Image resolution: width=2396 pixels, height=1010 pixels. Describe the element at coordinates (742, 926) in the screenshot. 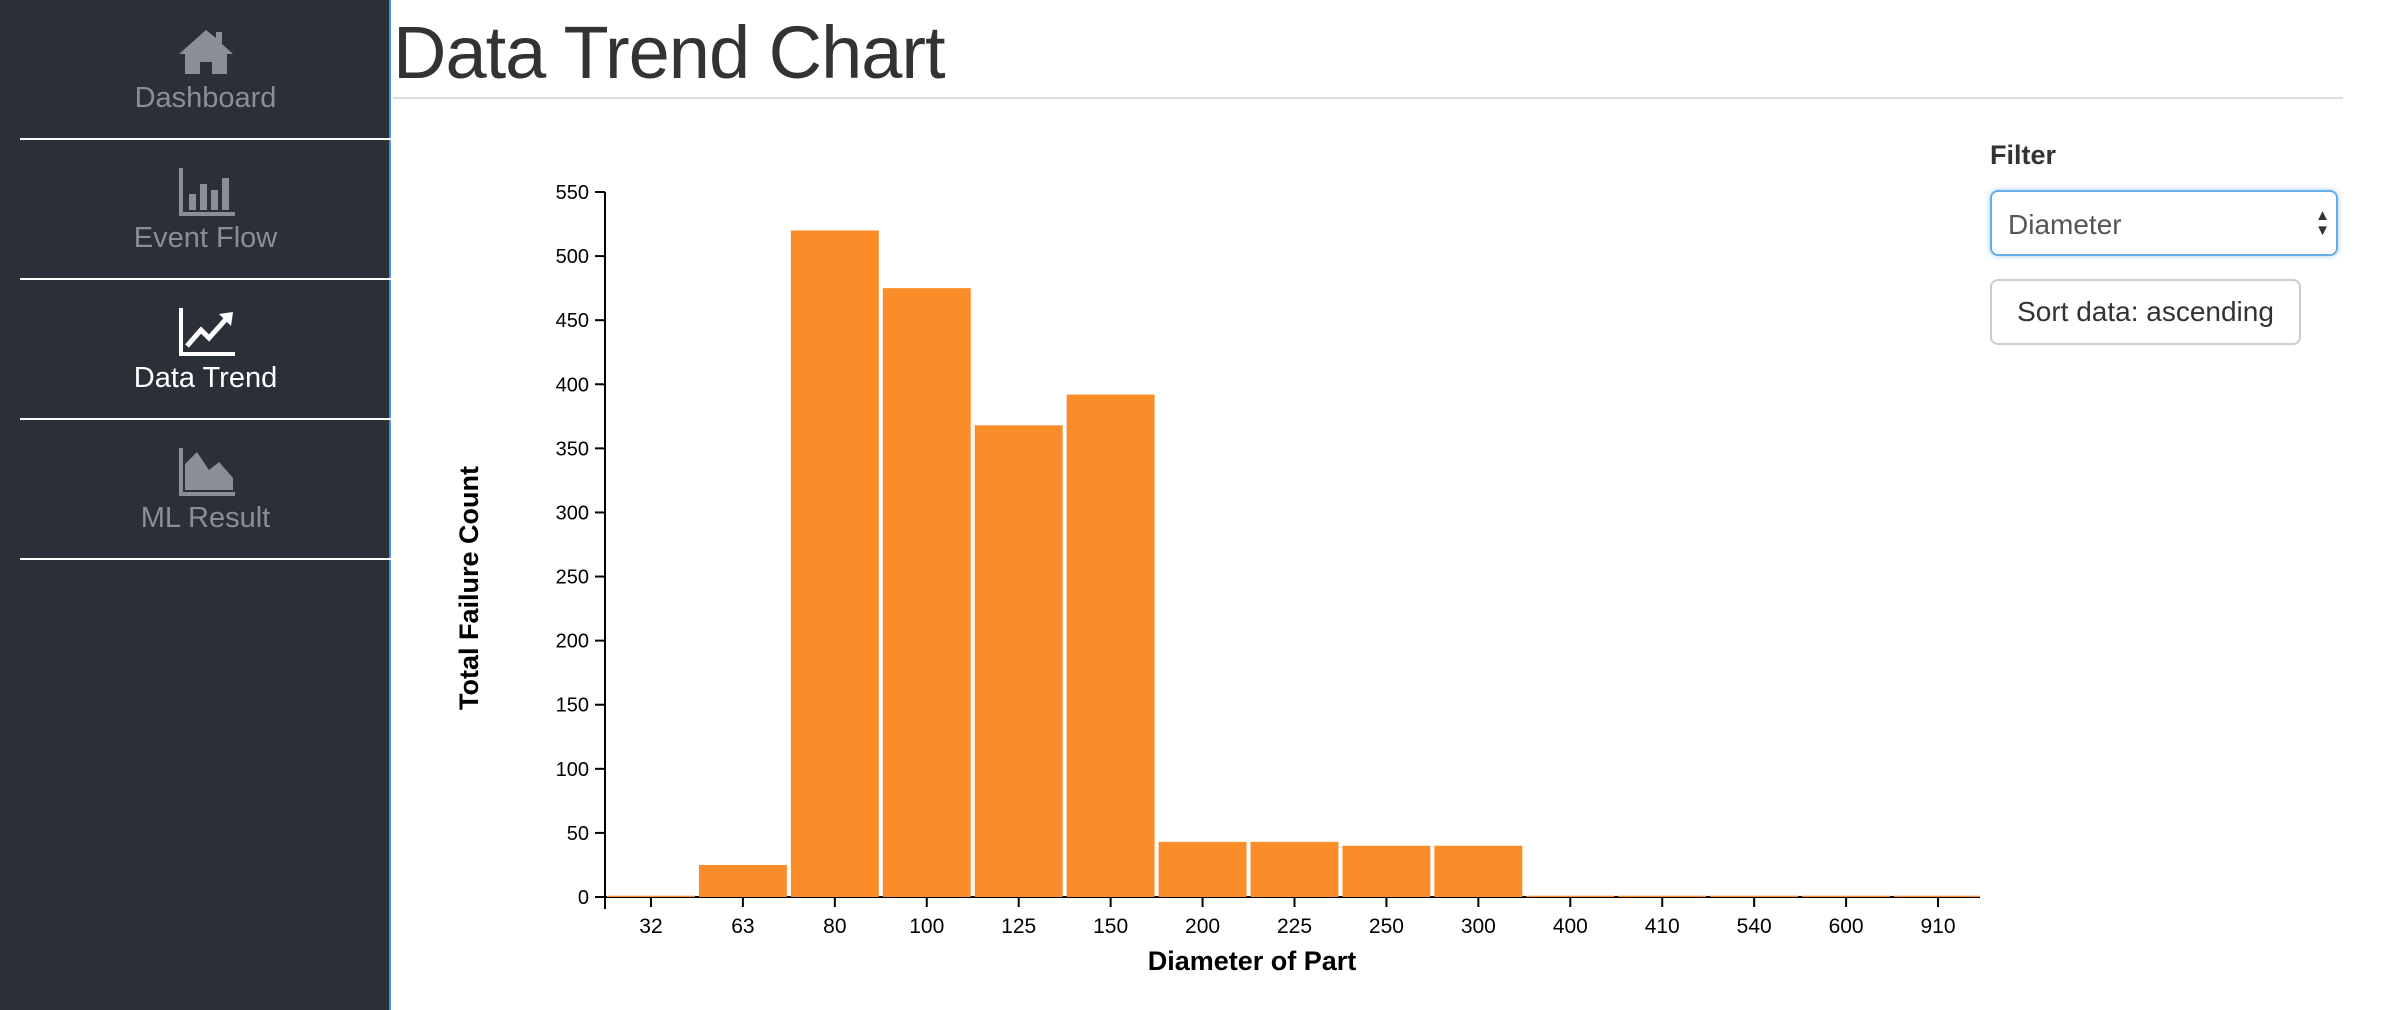

I see `x-tick-label: 63` at that location.